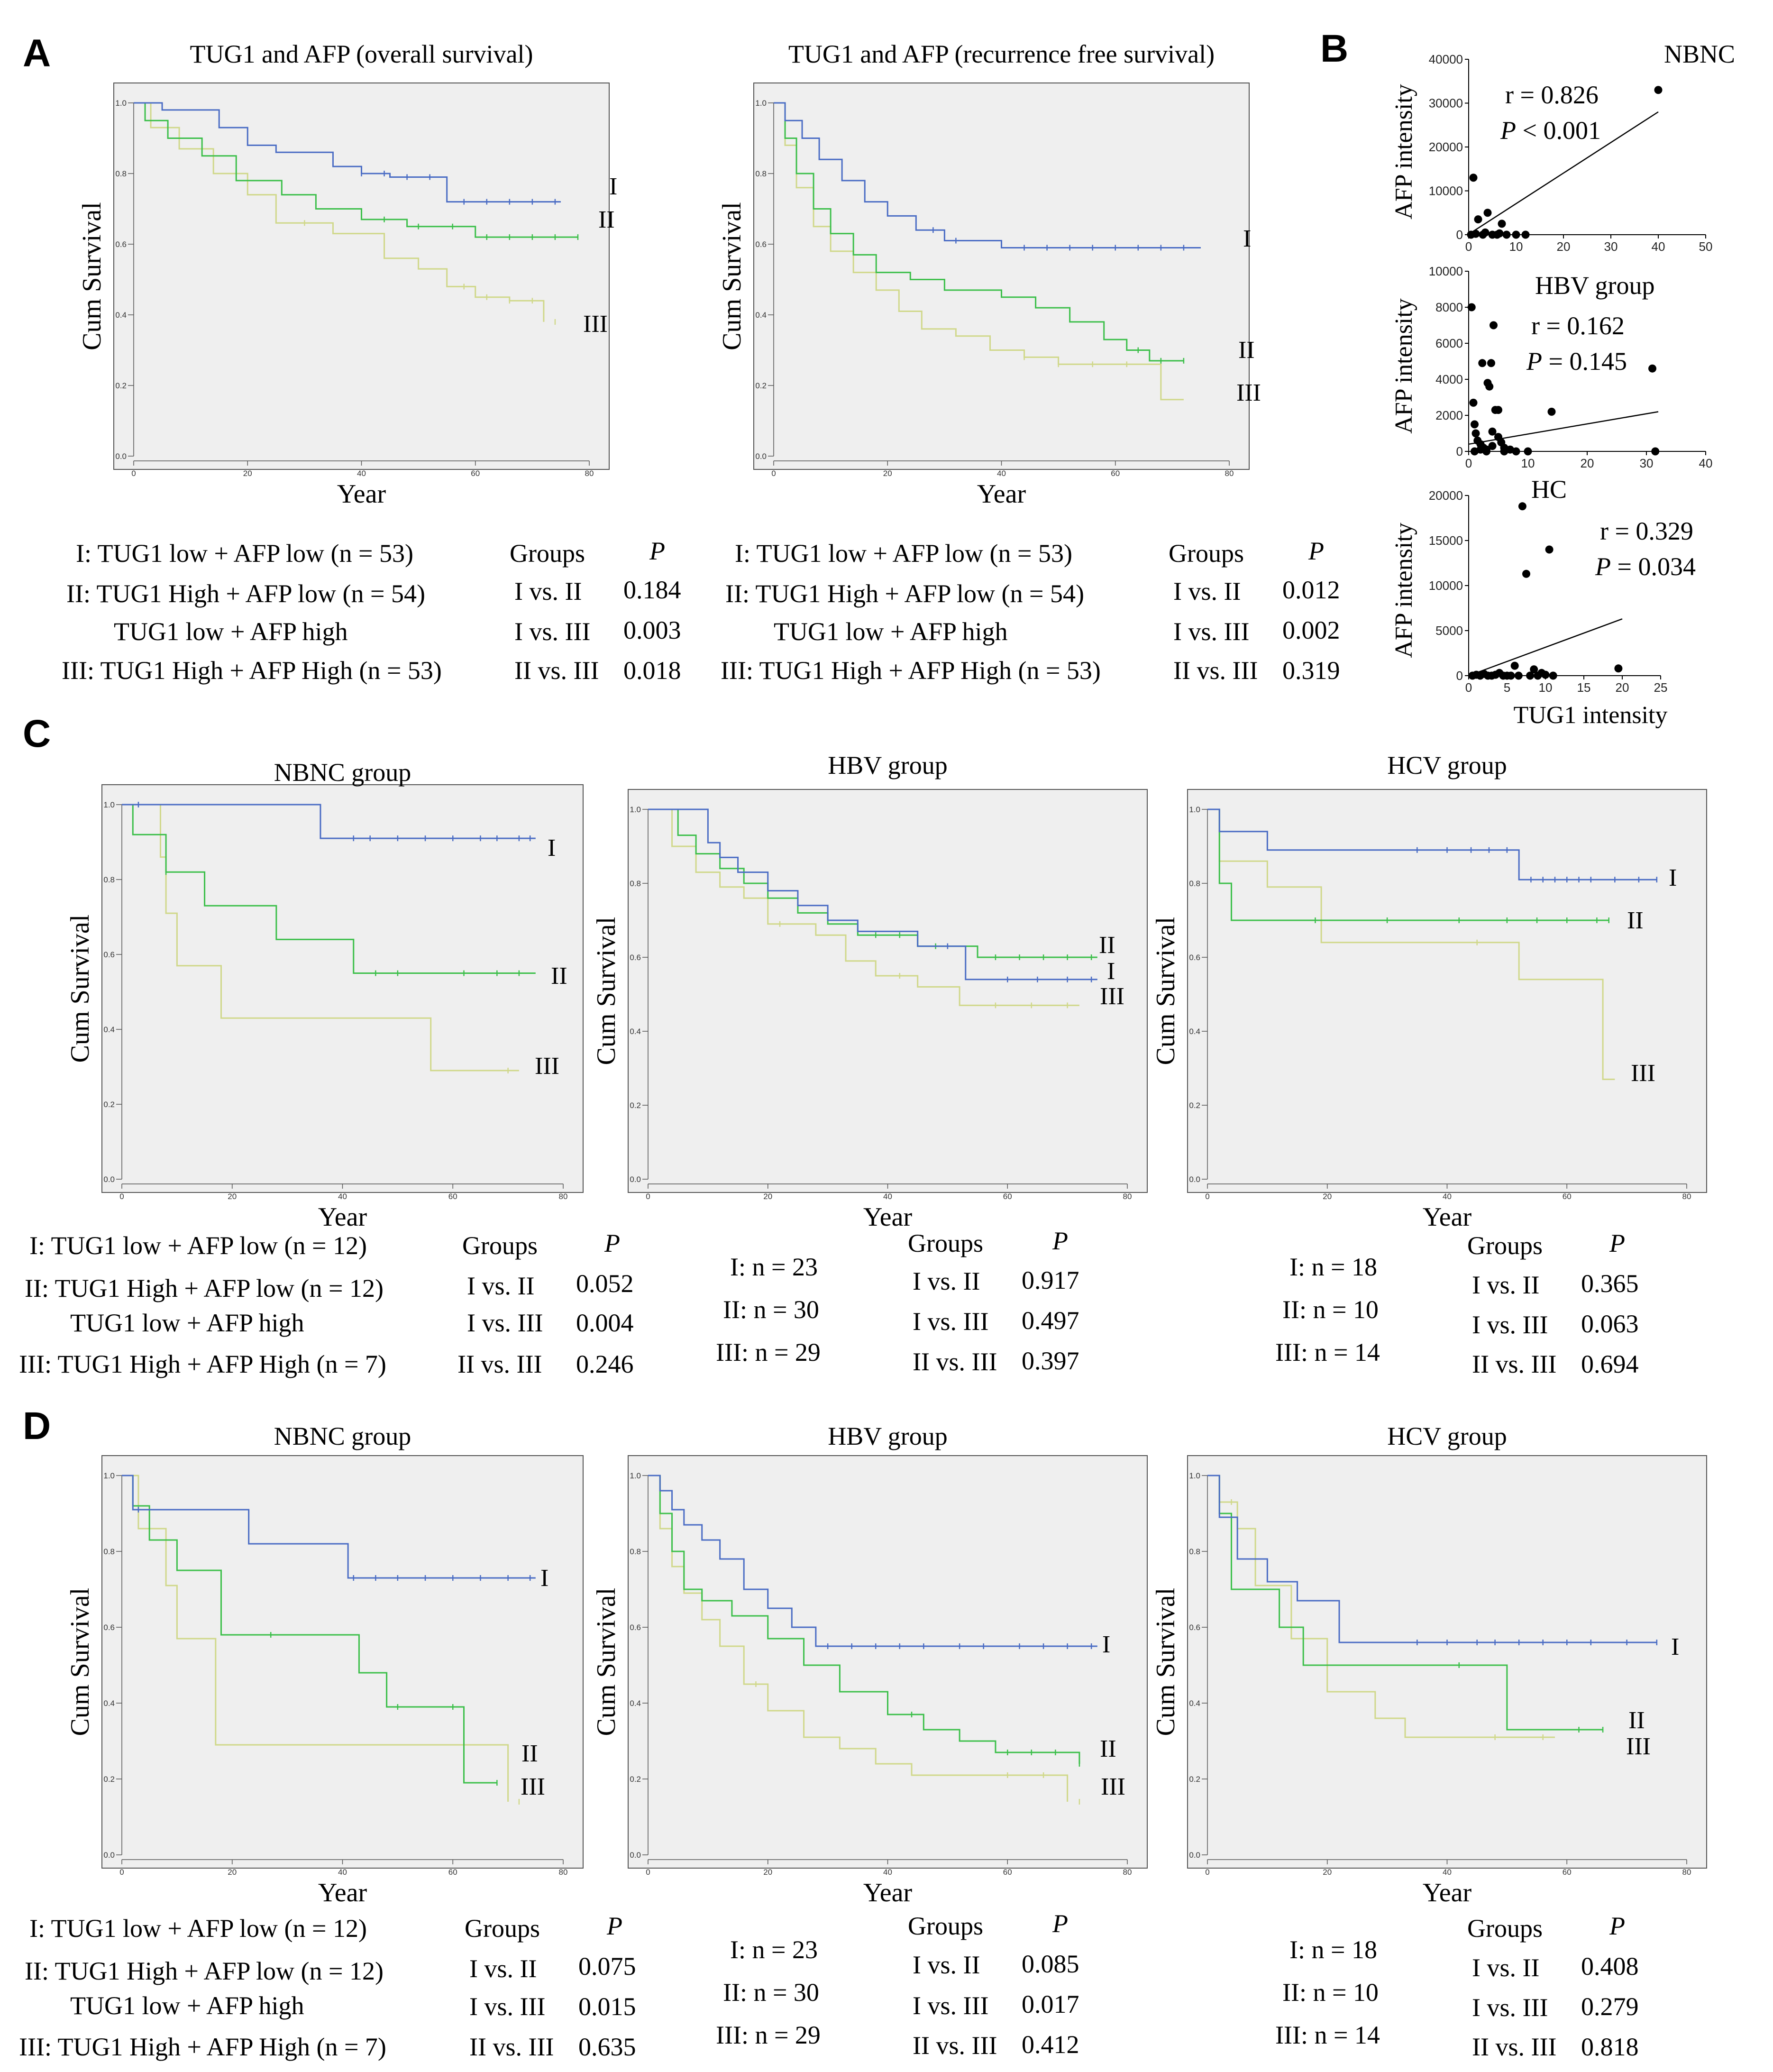 The height and width of the screenshot is (2072, 1773). What do you see at coordinates (605, 1323) in the screenshot?
I see `stats-p-value: 0.004` at bounding box center [605, 1323].